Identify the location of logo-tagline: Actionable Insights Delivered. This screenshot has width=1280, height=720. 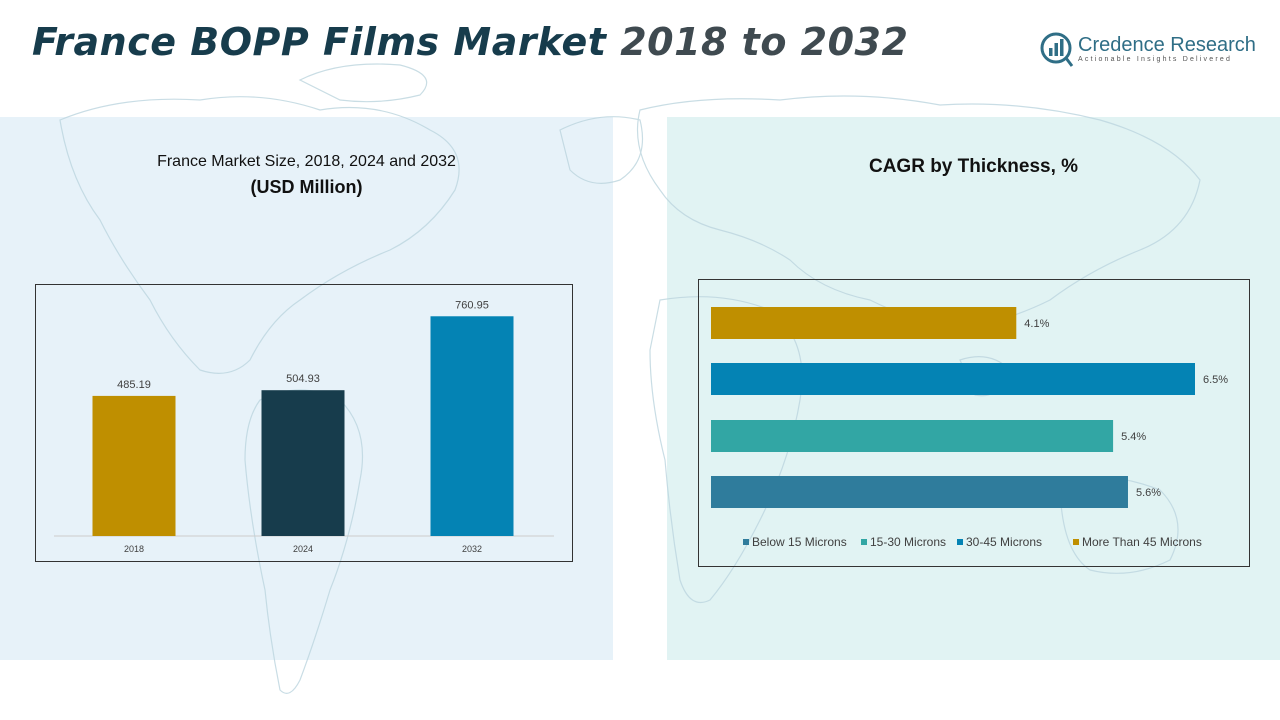
(1155, 59).